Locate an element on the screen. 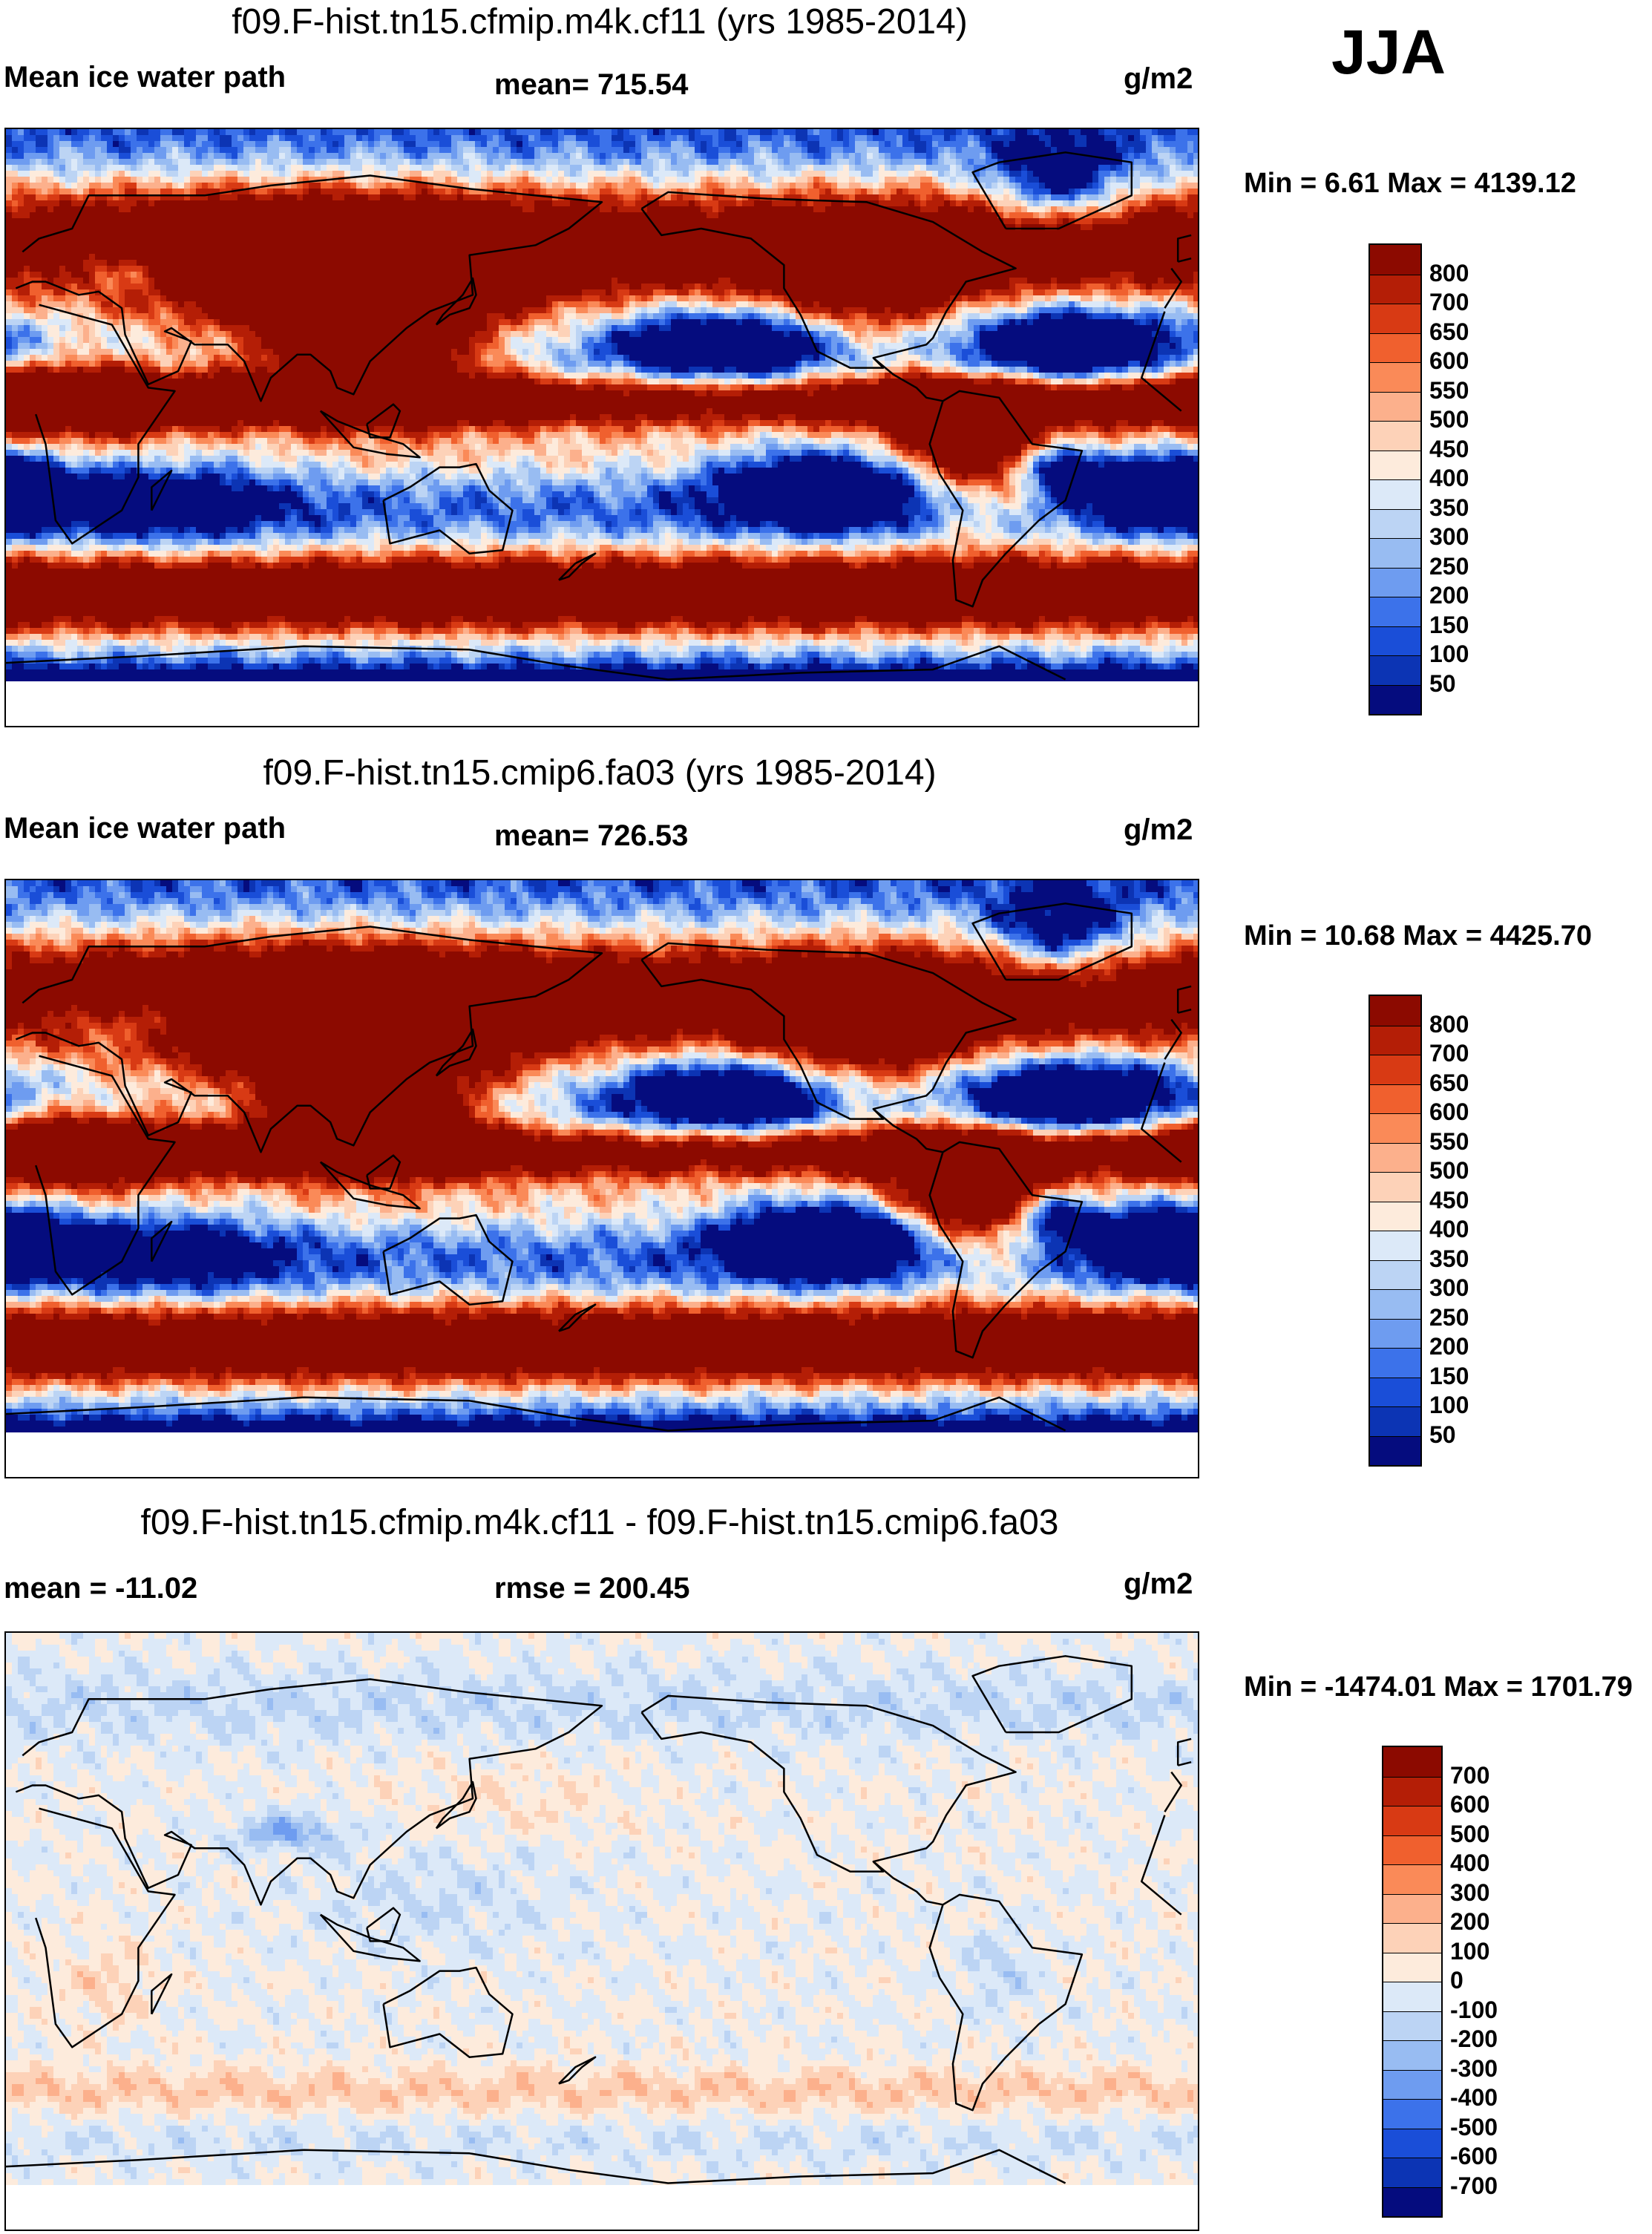 The width and height of the screenshot is (1652, 2234). panel-3-minmax: Min = -1474.01 Max = 1701.79 is located at coordinates (1438, 1687).